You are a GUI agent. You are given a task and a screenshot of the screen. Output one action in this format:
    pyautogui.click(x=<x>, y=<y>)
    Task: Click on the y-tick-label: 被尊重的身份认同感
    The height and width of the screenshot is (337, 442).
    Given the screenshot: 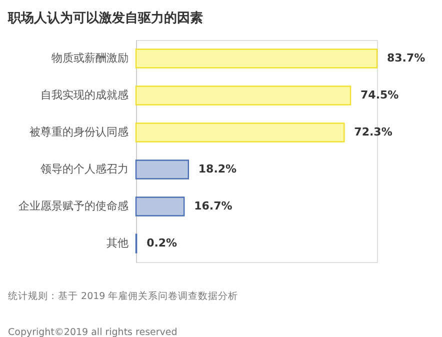 What is the action you would take?
    pyautogui.click(x=79, y=132)
    